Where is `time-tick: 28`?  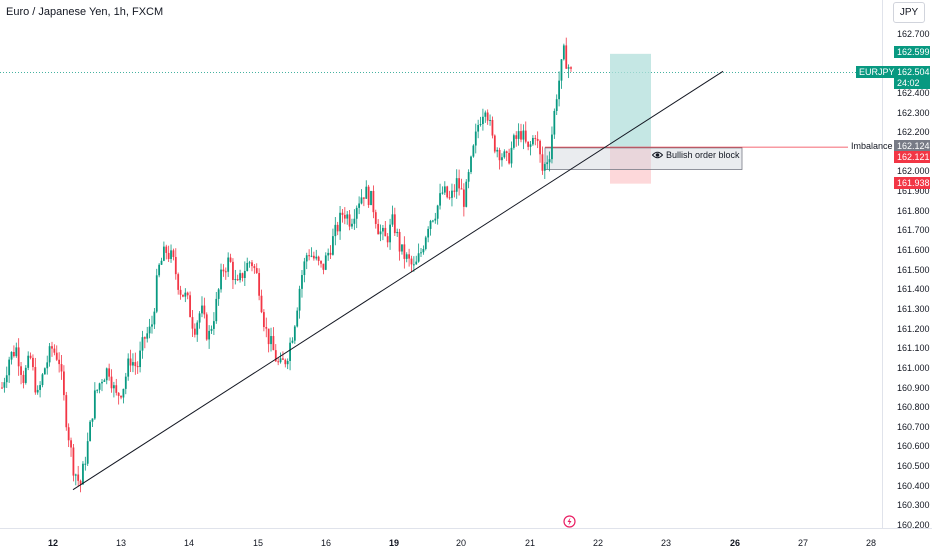 time-tick: 28 is located at coordinates (871, 543).